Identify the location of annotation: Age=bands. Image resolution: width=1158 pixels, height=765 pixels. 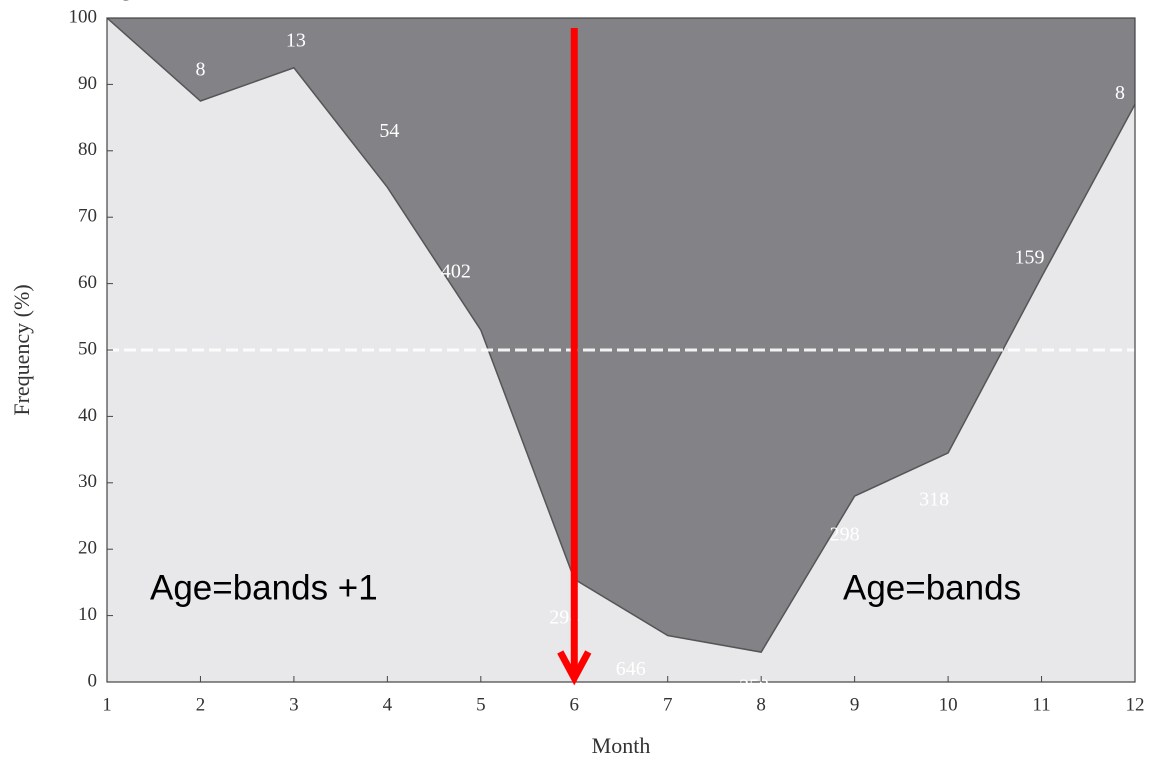
(932, 587).